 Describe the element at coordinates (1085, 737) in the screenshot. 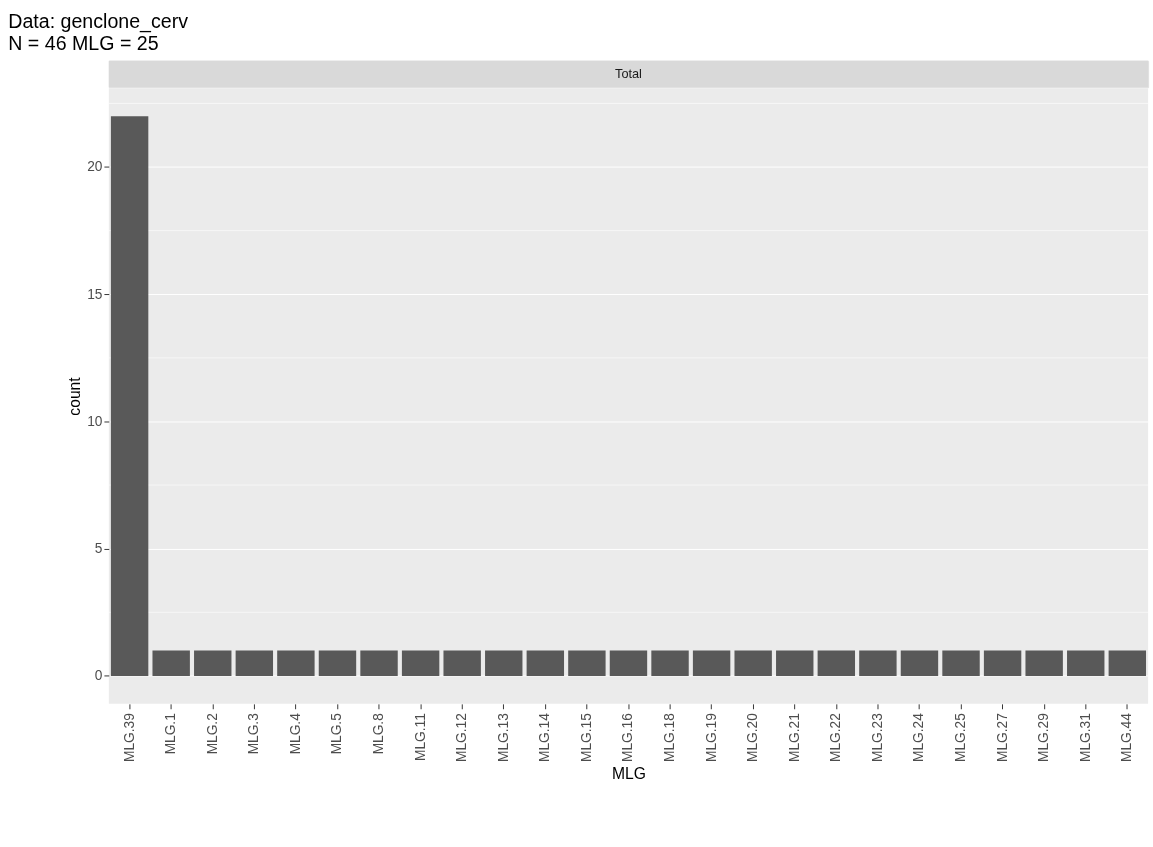

I see `x-tick-label: MLG.31` at that location.